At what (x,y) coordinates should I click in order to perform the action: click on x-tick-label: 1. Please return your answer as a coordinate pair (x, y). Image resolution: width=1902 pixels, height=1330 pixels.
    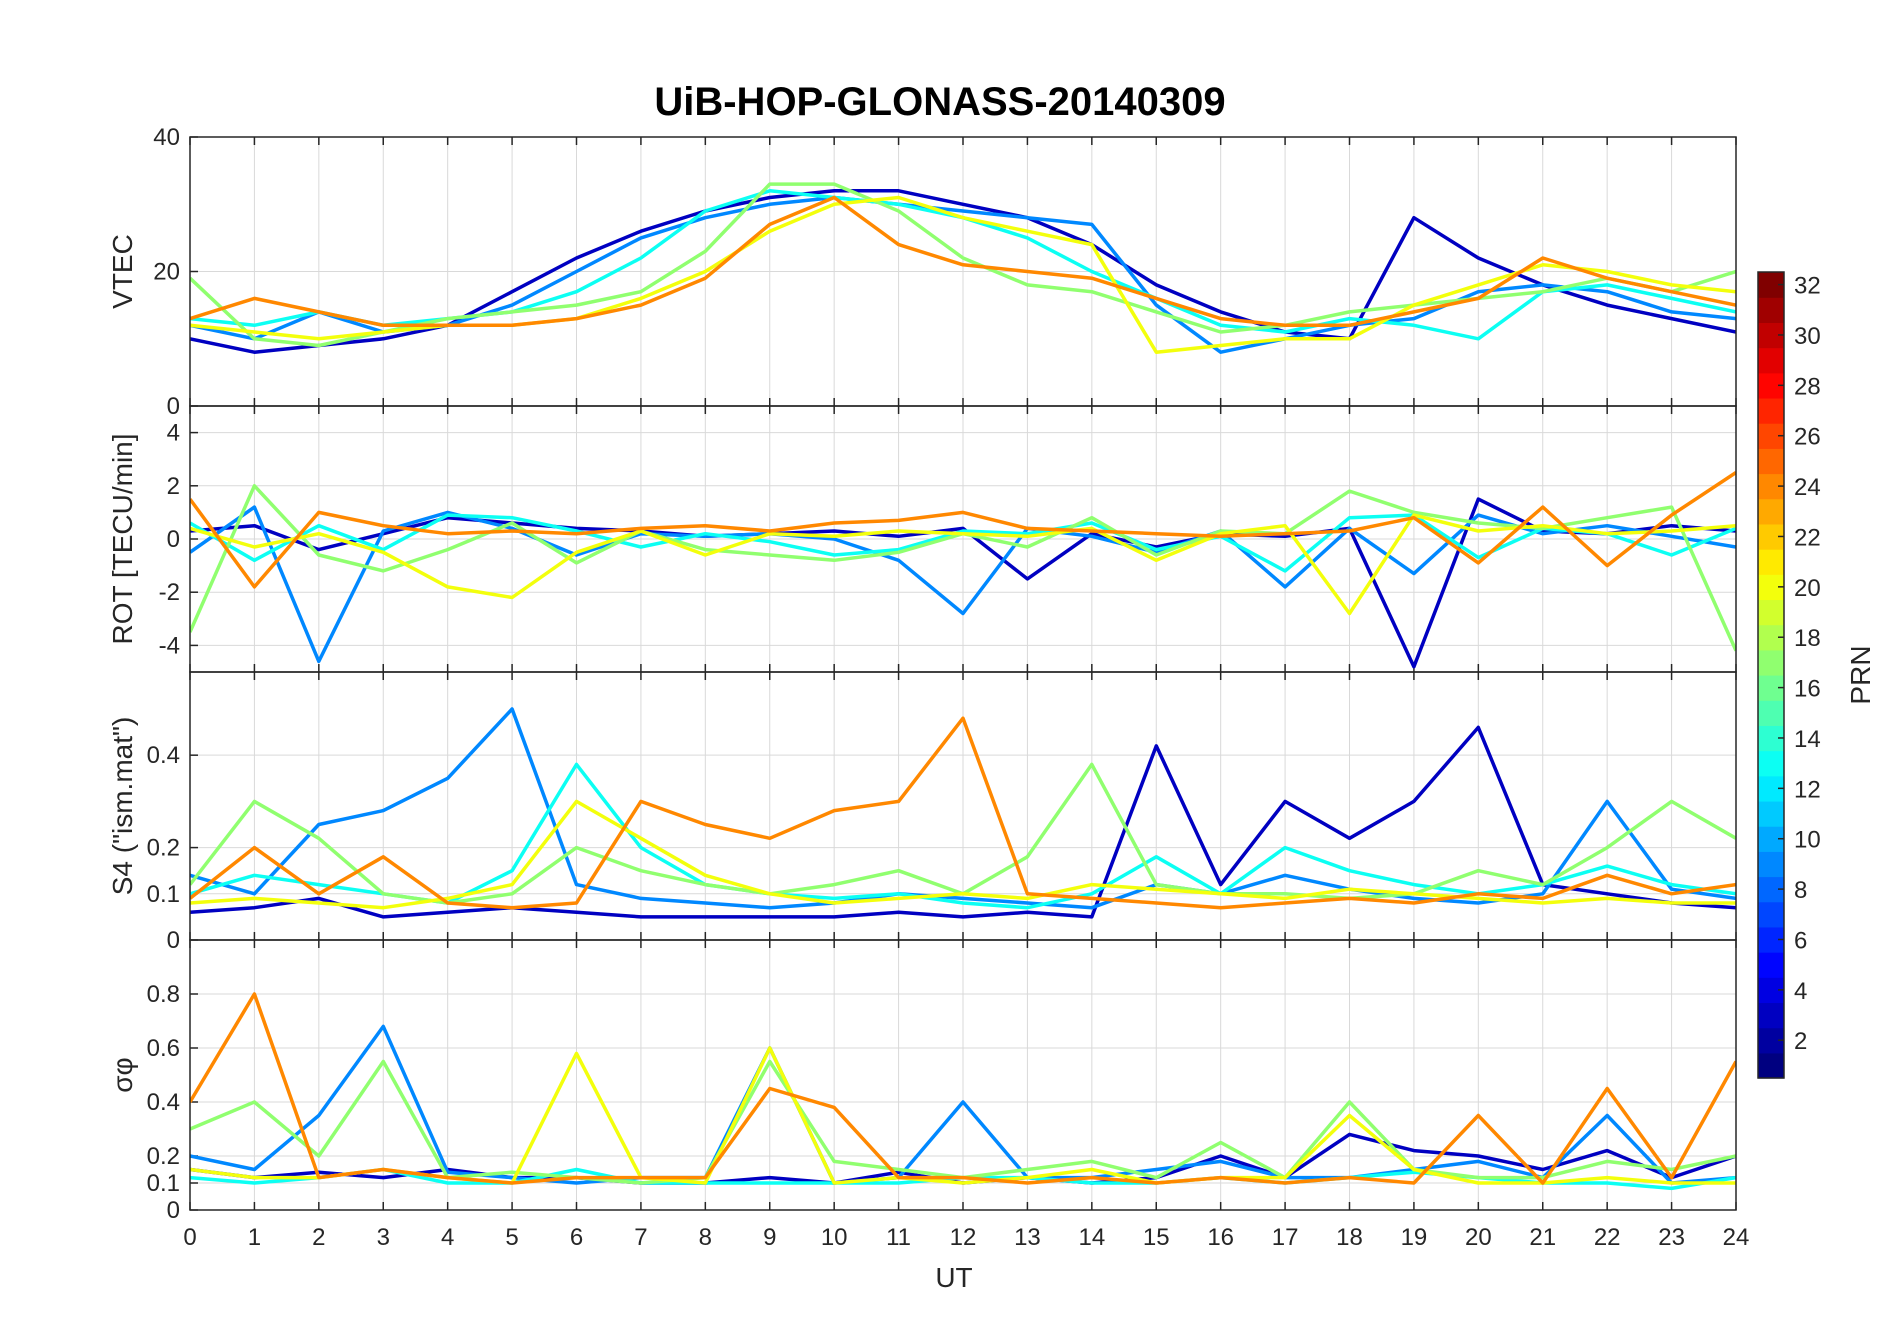
    Looking at the image, I should click on (254, 1237).